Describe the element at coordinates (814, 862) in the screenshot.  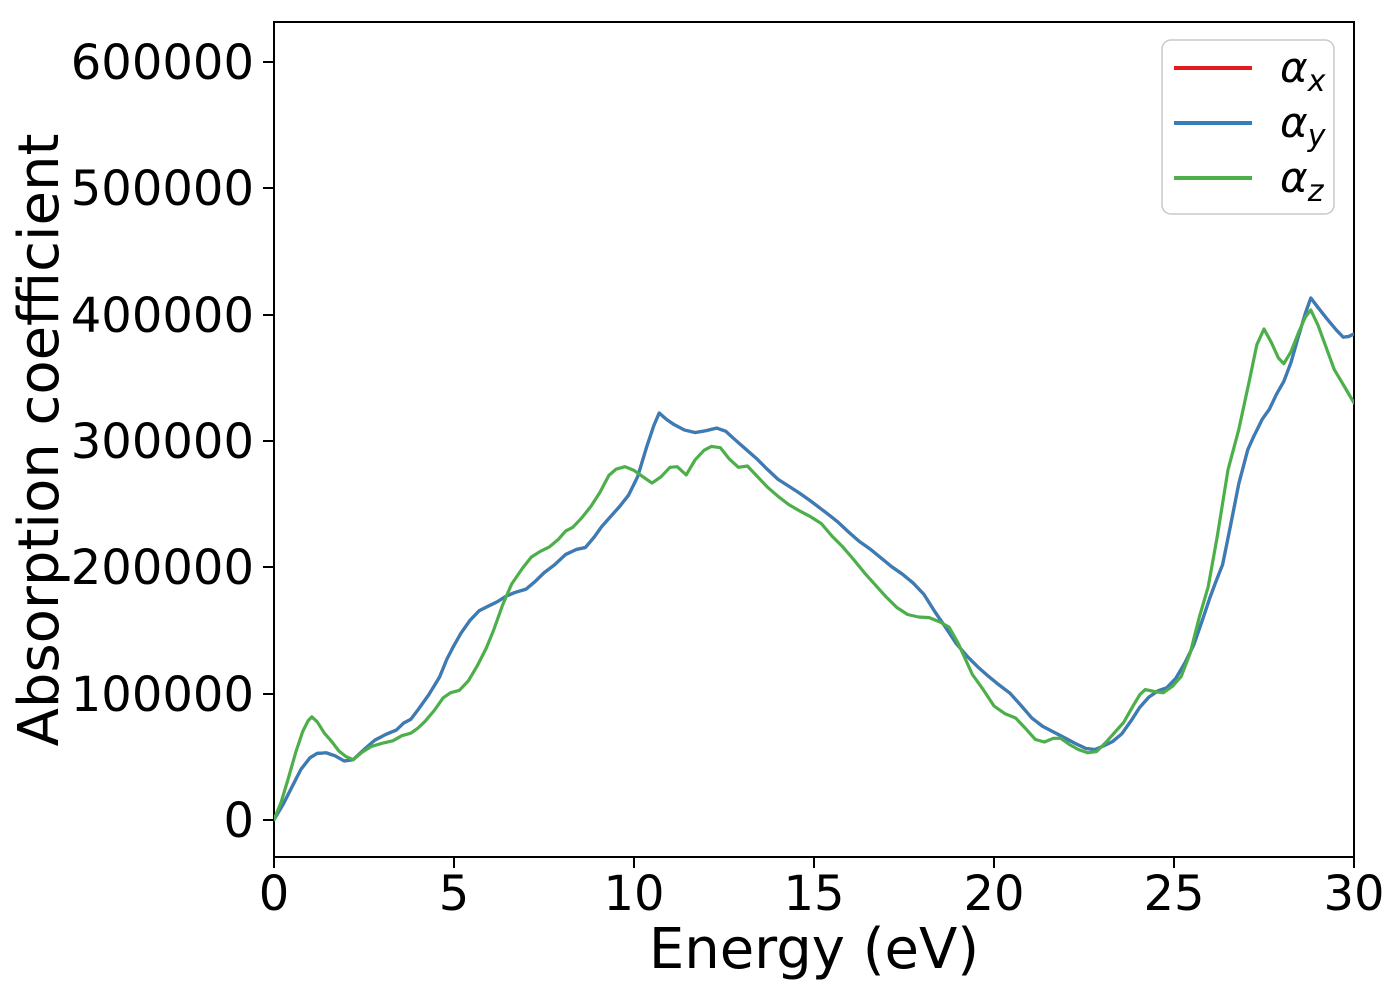
I see `x-axis-ticks` at that location.